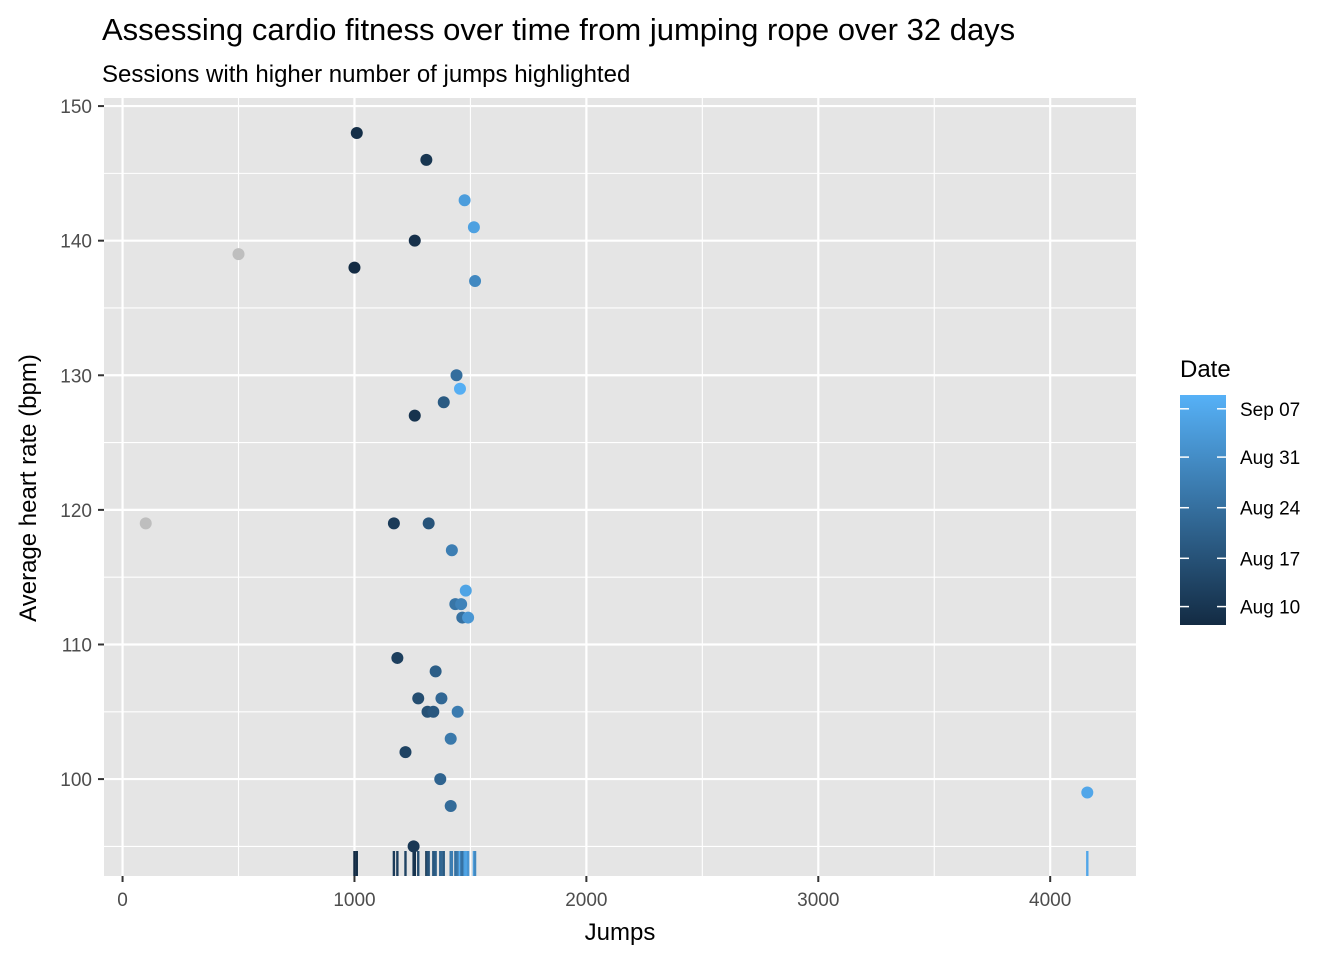 The height and width of the screenshot is (960, 1344). Describe the element at coordinates (1270, 559) in the screenshot. I see `legend-label: Aug 17` at that location.